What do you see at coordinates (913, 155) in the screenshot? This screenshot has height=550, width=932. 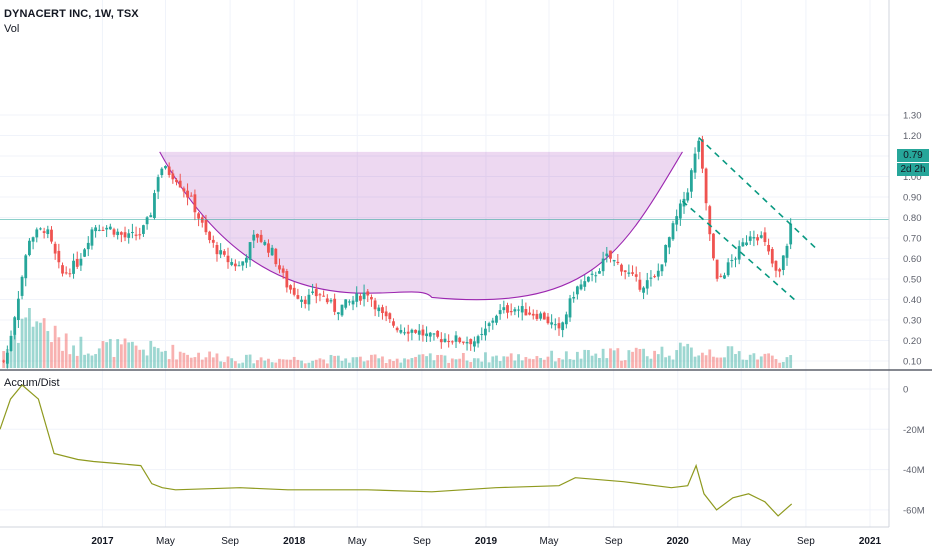 I see `last-price-tag: 0.79` at bounding box center [913, 155].